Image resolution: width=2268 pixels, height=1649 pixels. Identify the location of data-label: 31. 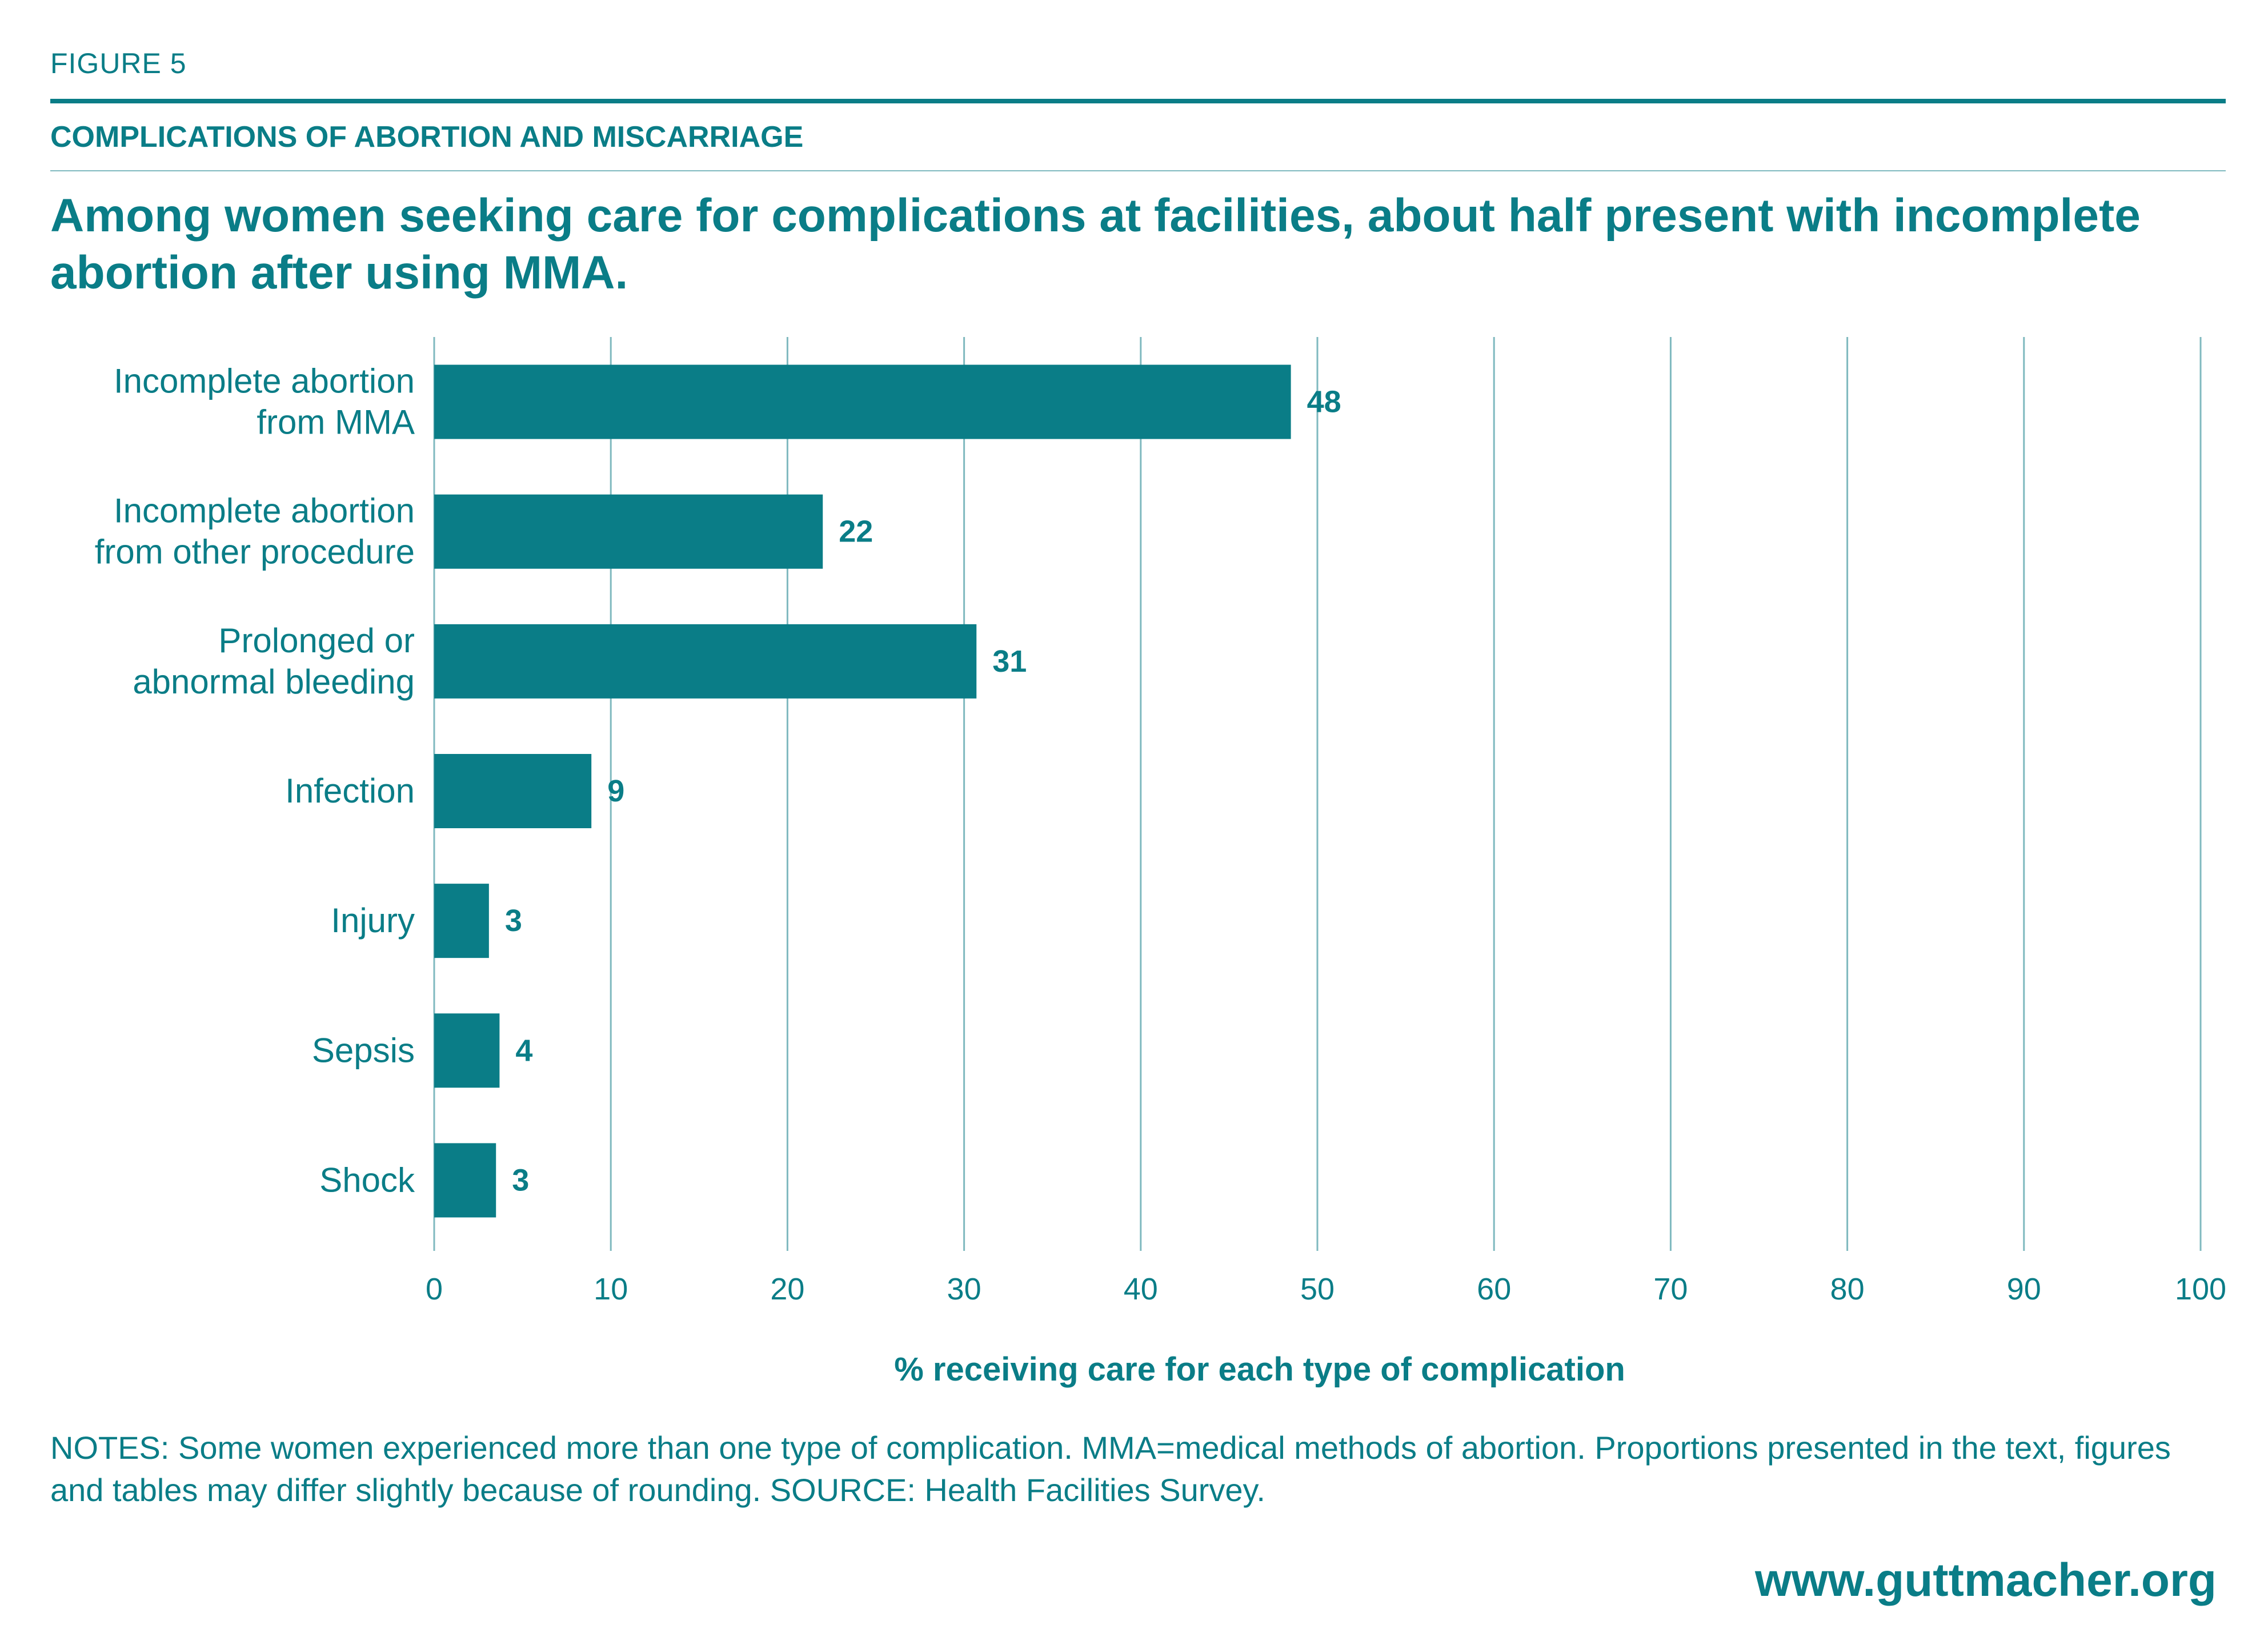
(1009, 661).